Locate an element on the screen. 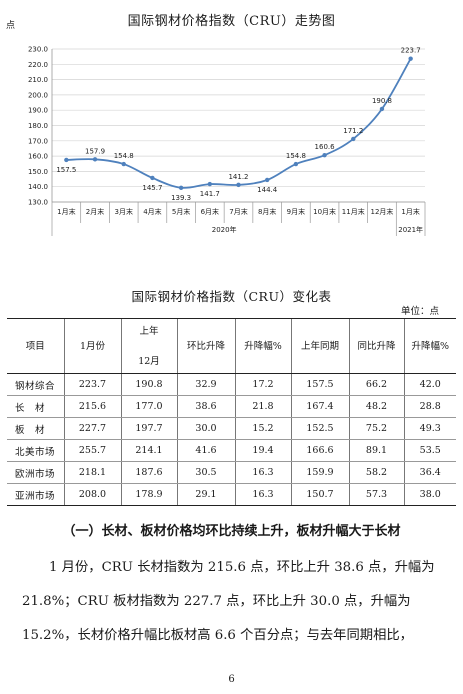 This screenshot has height=694, width=463. table-cell: 150.7 is located at coordinates (319, 494).